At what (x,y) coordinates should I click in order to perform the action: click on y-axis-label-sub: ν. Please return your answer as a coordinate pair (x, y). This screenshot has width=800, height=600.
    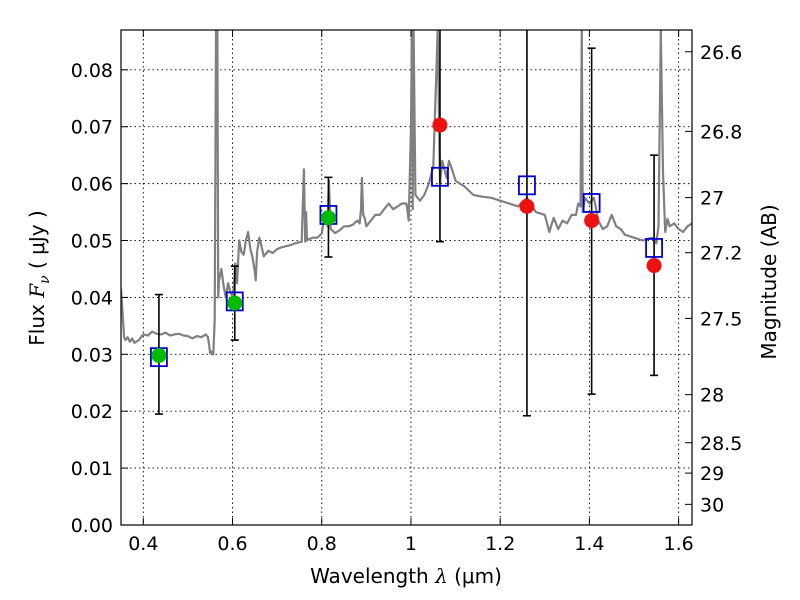
    Looking at the image, I should click on (45, 279).